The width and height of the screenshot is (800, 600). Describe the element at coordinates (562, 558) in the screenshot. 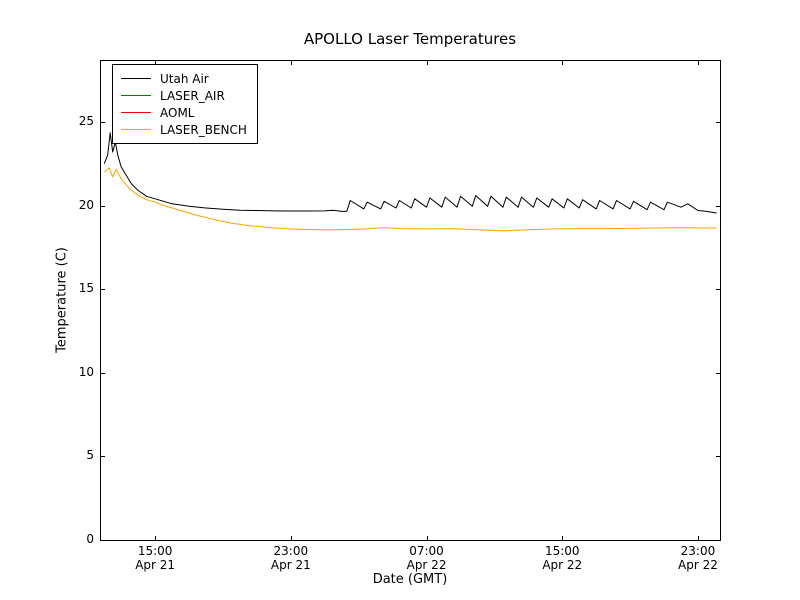

I see `x-tick-label: 15:00 Apr 22` at that location.